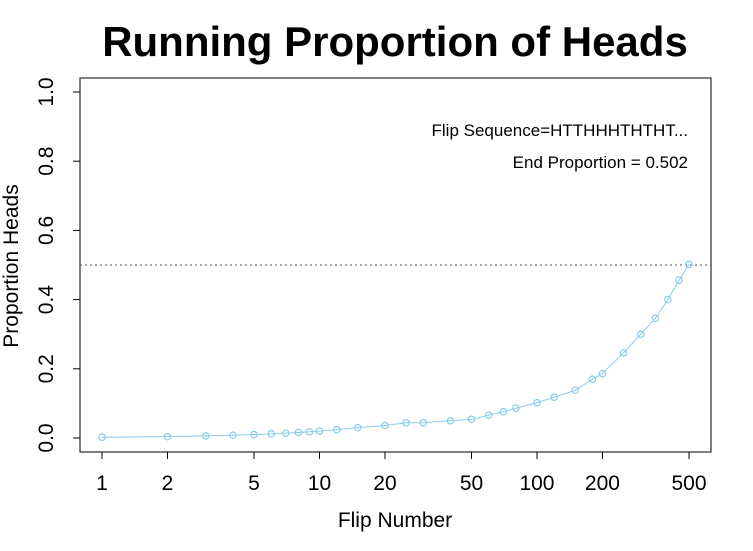  What do you see at coordinates (102, 483) in the screenshot?
I see `x-tick-label: 1` at bounding box center [102, 483].